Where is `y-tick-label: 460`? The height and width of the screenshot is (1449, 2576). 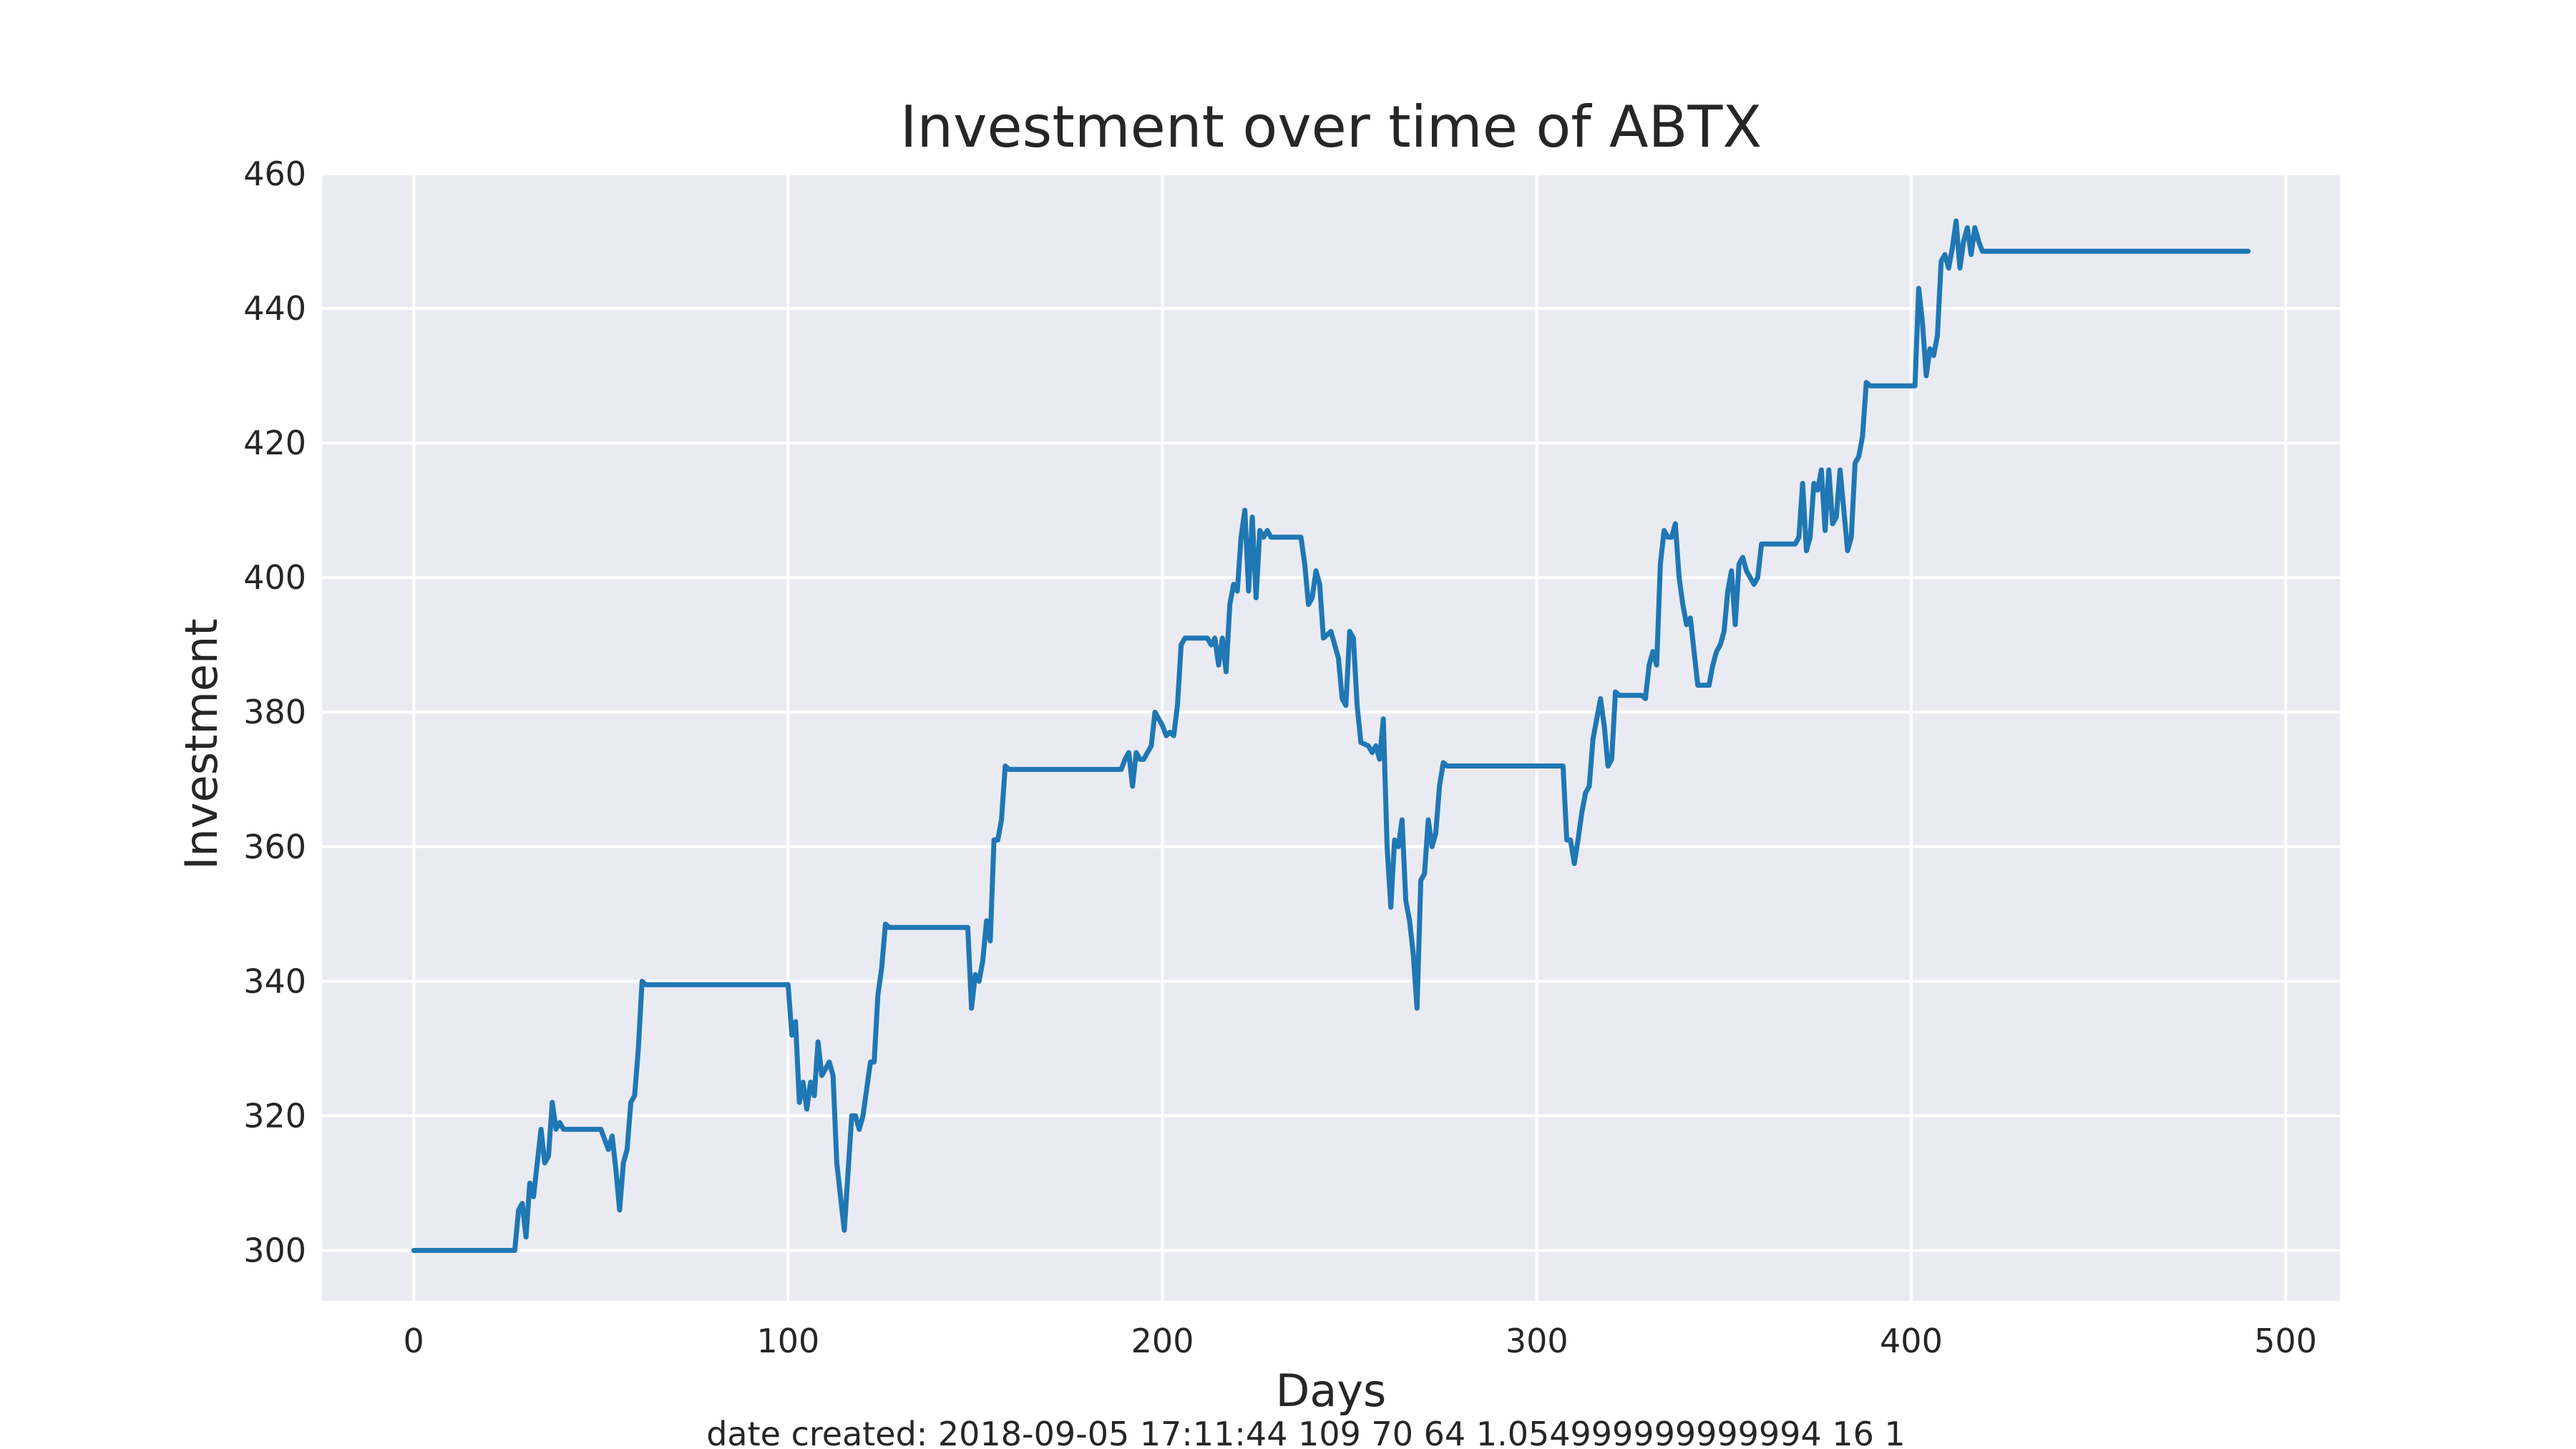
y-tick-label: 460 is located at coordinates (274, 174).